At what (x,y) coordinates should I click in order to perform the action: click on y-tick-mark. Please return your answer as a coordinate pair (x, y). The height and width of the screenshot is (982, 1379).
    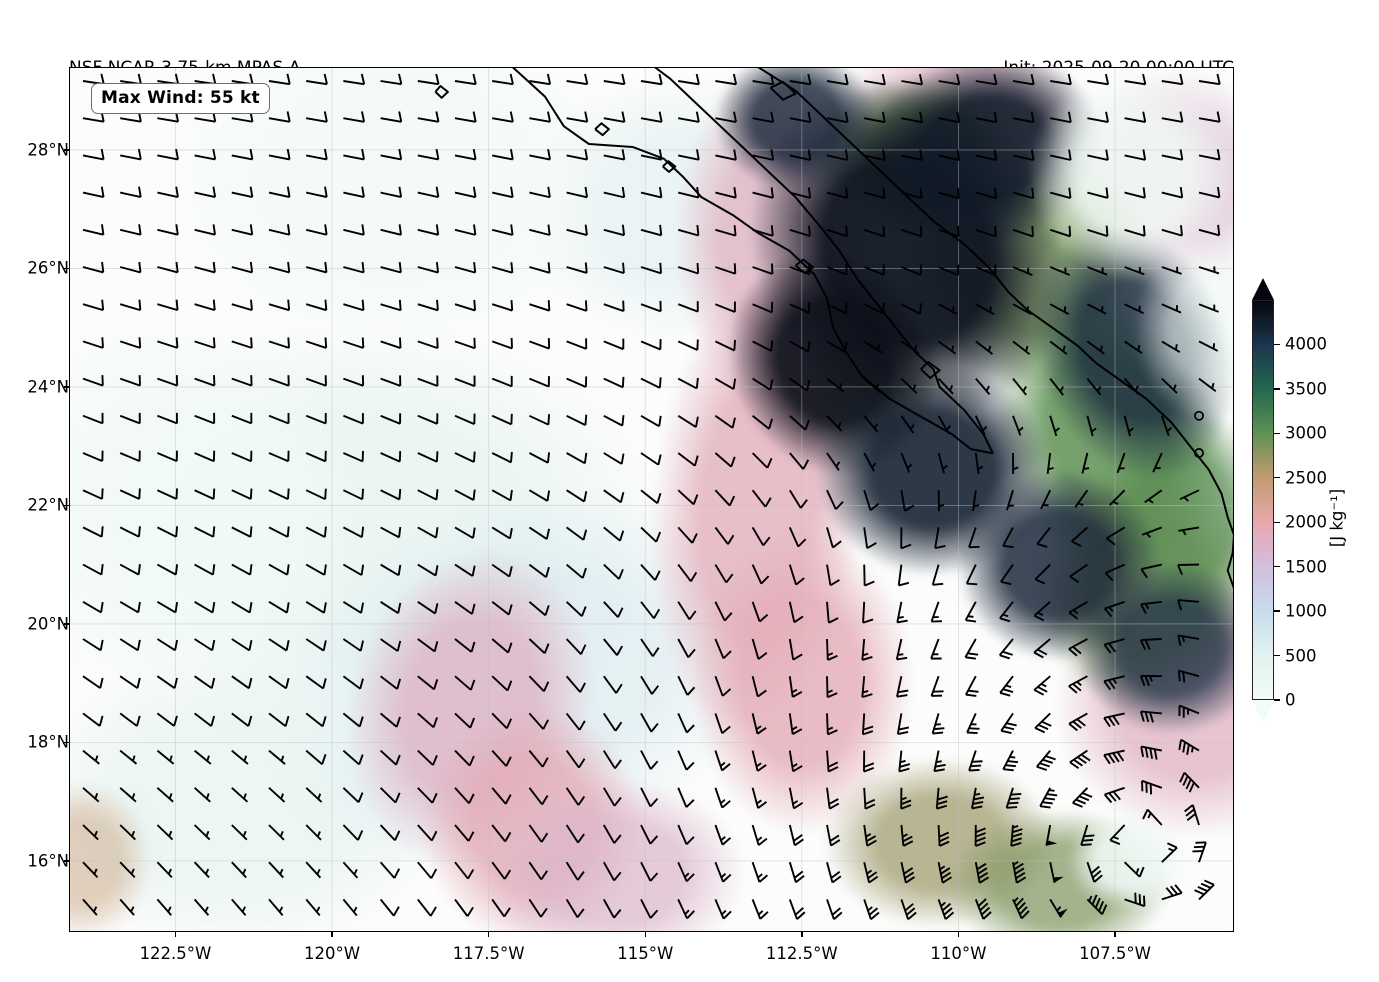
    Looking at the image, I should click on (66, 742).